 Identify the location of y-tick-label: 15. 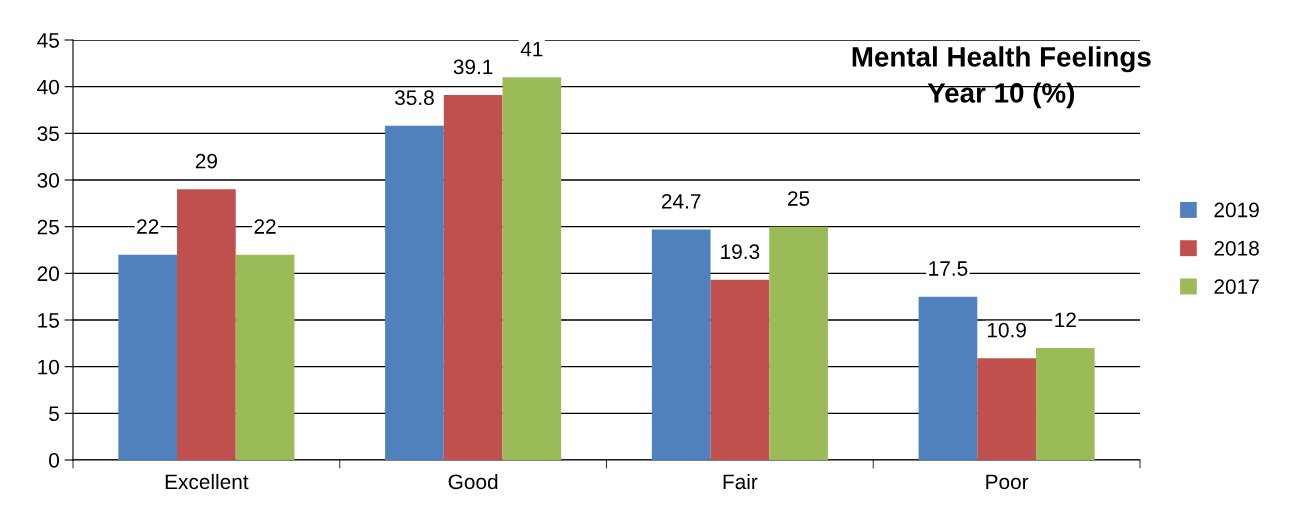
(48, 320).